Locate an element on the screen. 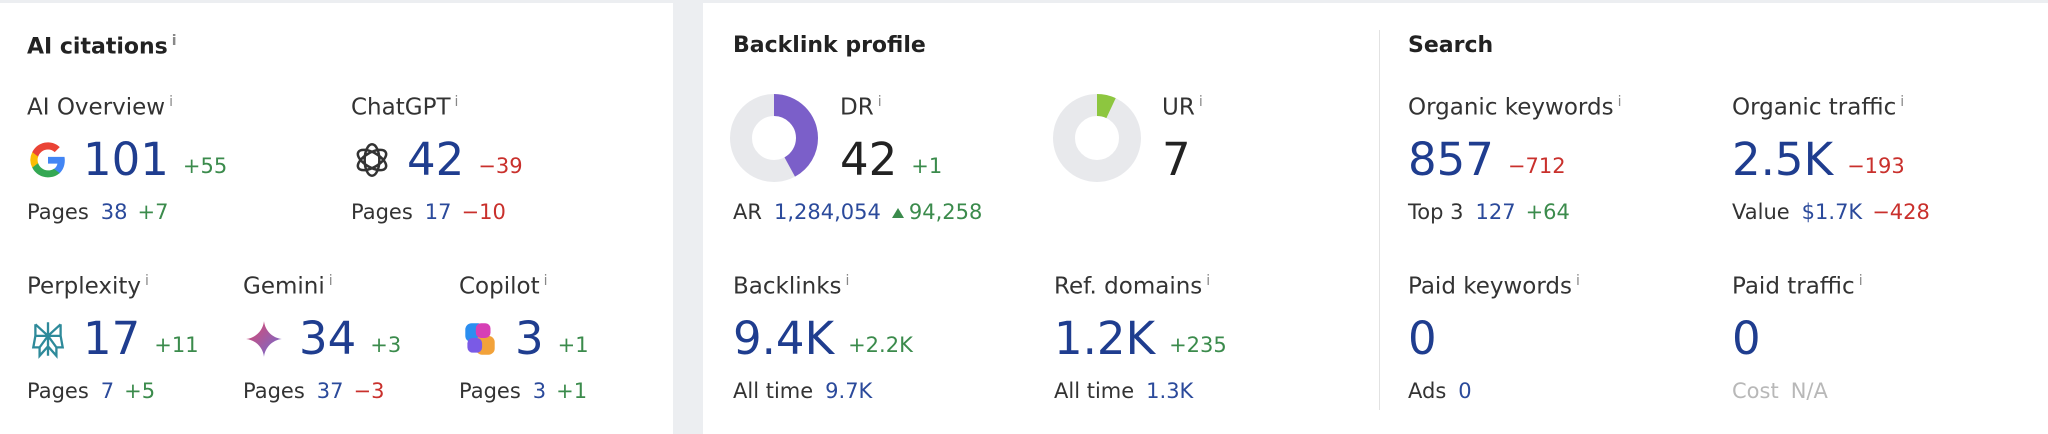  sub-label: Value is located at coordinates (1761, 212).